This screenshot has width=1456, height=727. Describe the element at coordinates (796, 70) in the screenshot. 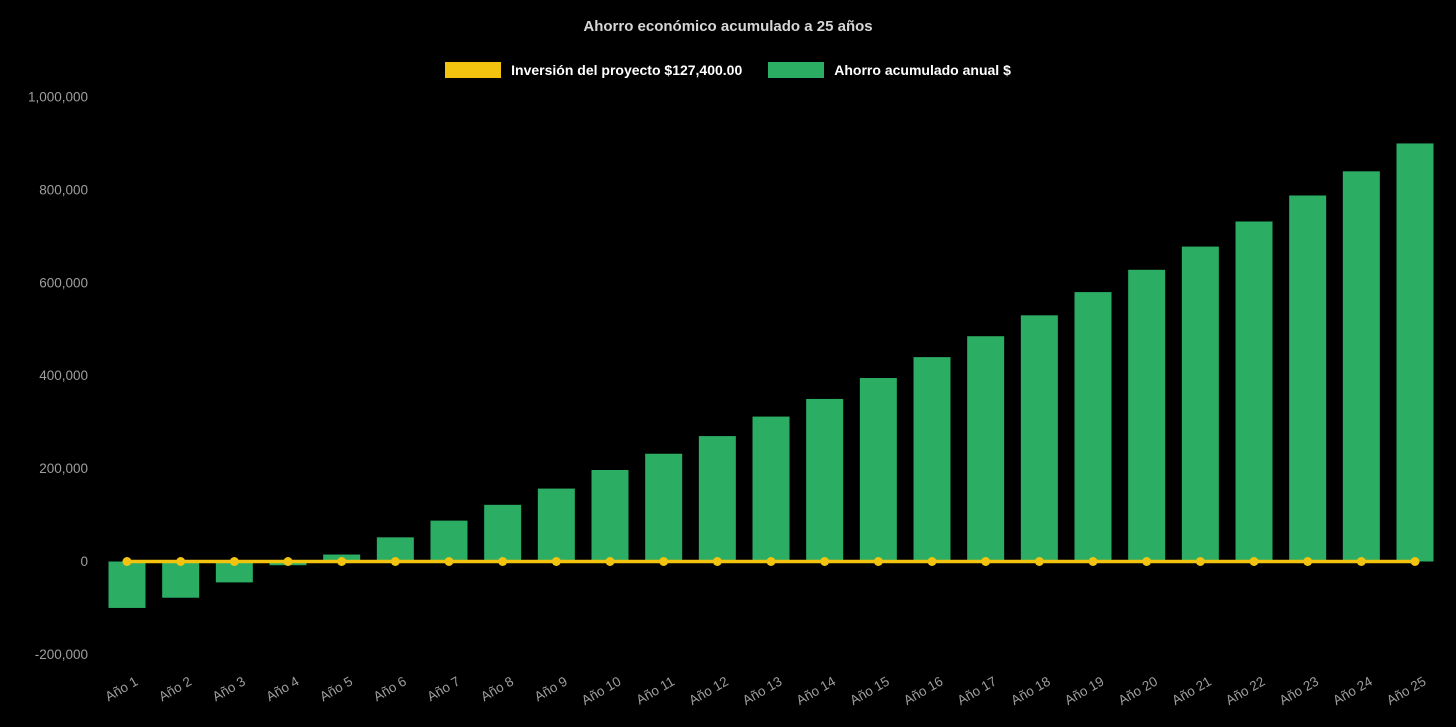

I see `legend-swatch-ahorro` at that location.